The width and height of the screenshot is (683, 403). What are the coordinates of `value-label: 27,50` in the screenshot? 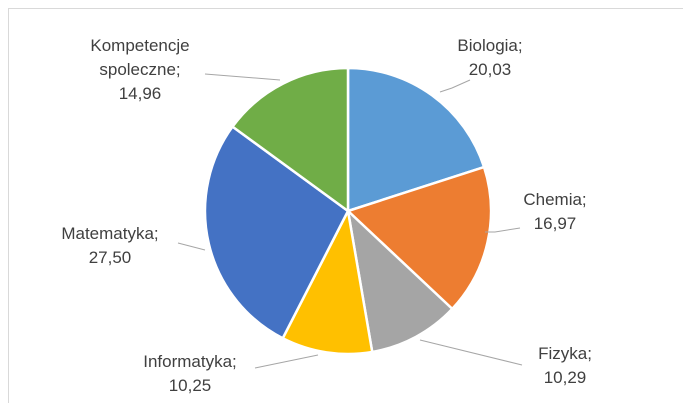 It's located at (110, 257).